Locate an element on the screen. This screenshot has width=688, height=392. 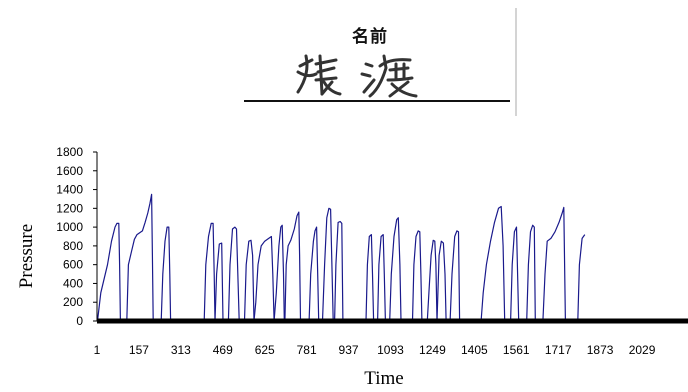
y-tick-label: 1000 is located at coordinates (69, 227).